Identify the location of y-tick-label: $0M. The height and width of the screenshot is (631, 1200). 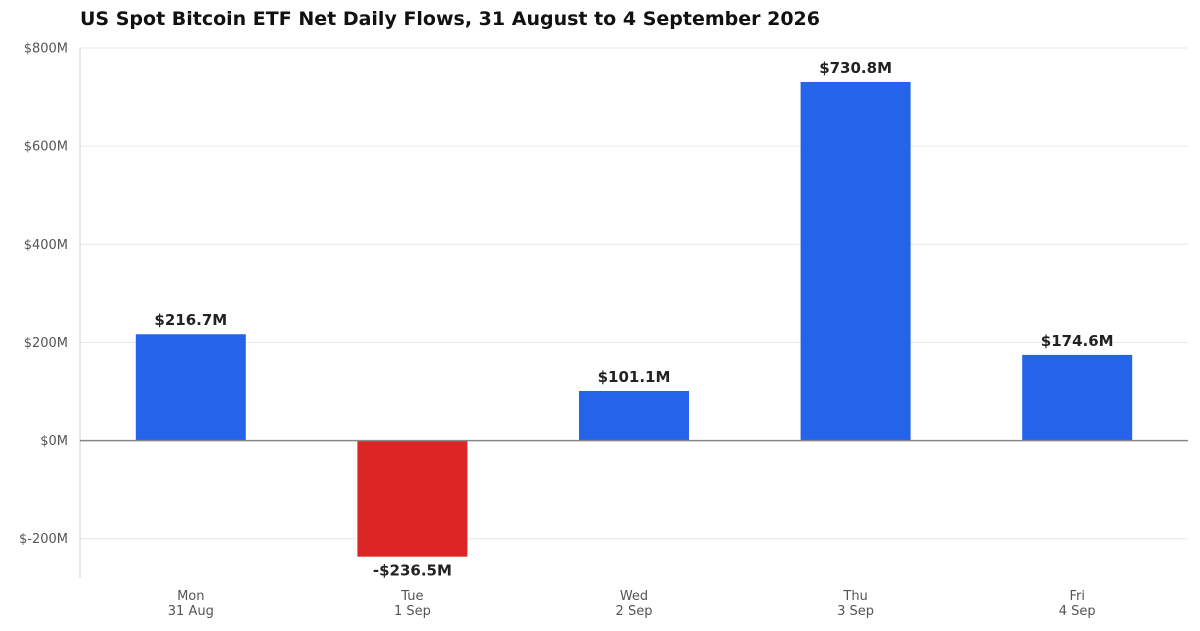
(54, 441).